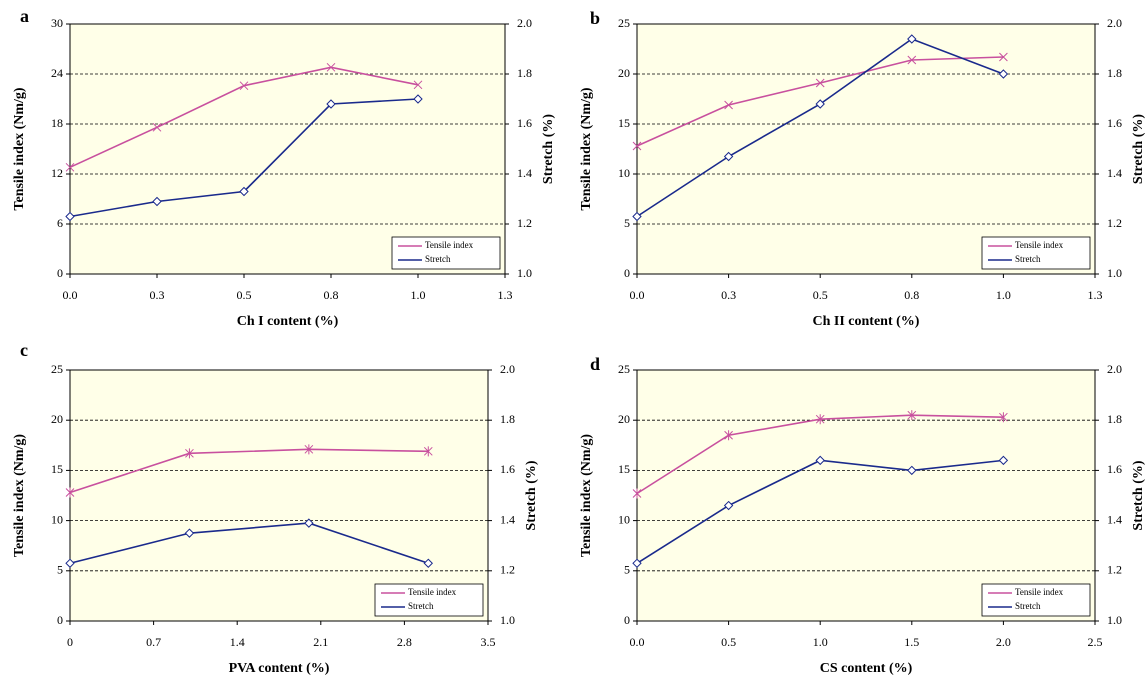 This screenshot has width=1147, height=678. Describe the element at coordinates (60, 223) in the screenshot. I see `y-tick-label: 6` at that location.